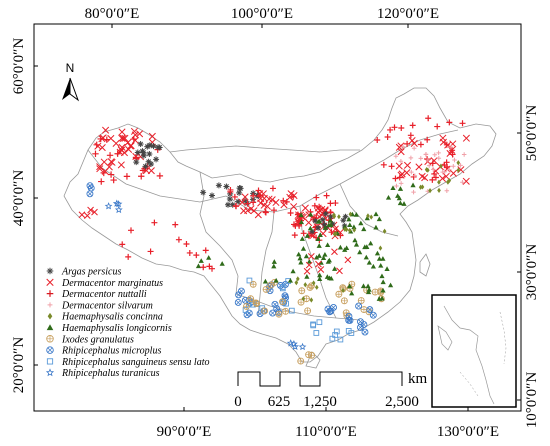  Describe the element at coordinates (408, 14) in the screenshot. I see `lon-label-top-3: 120°0′0″E` at that location.